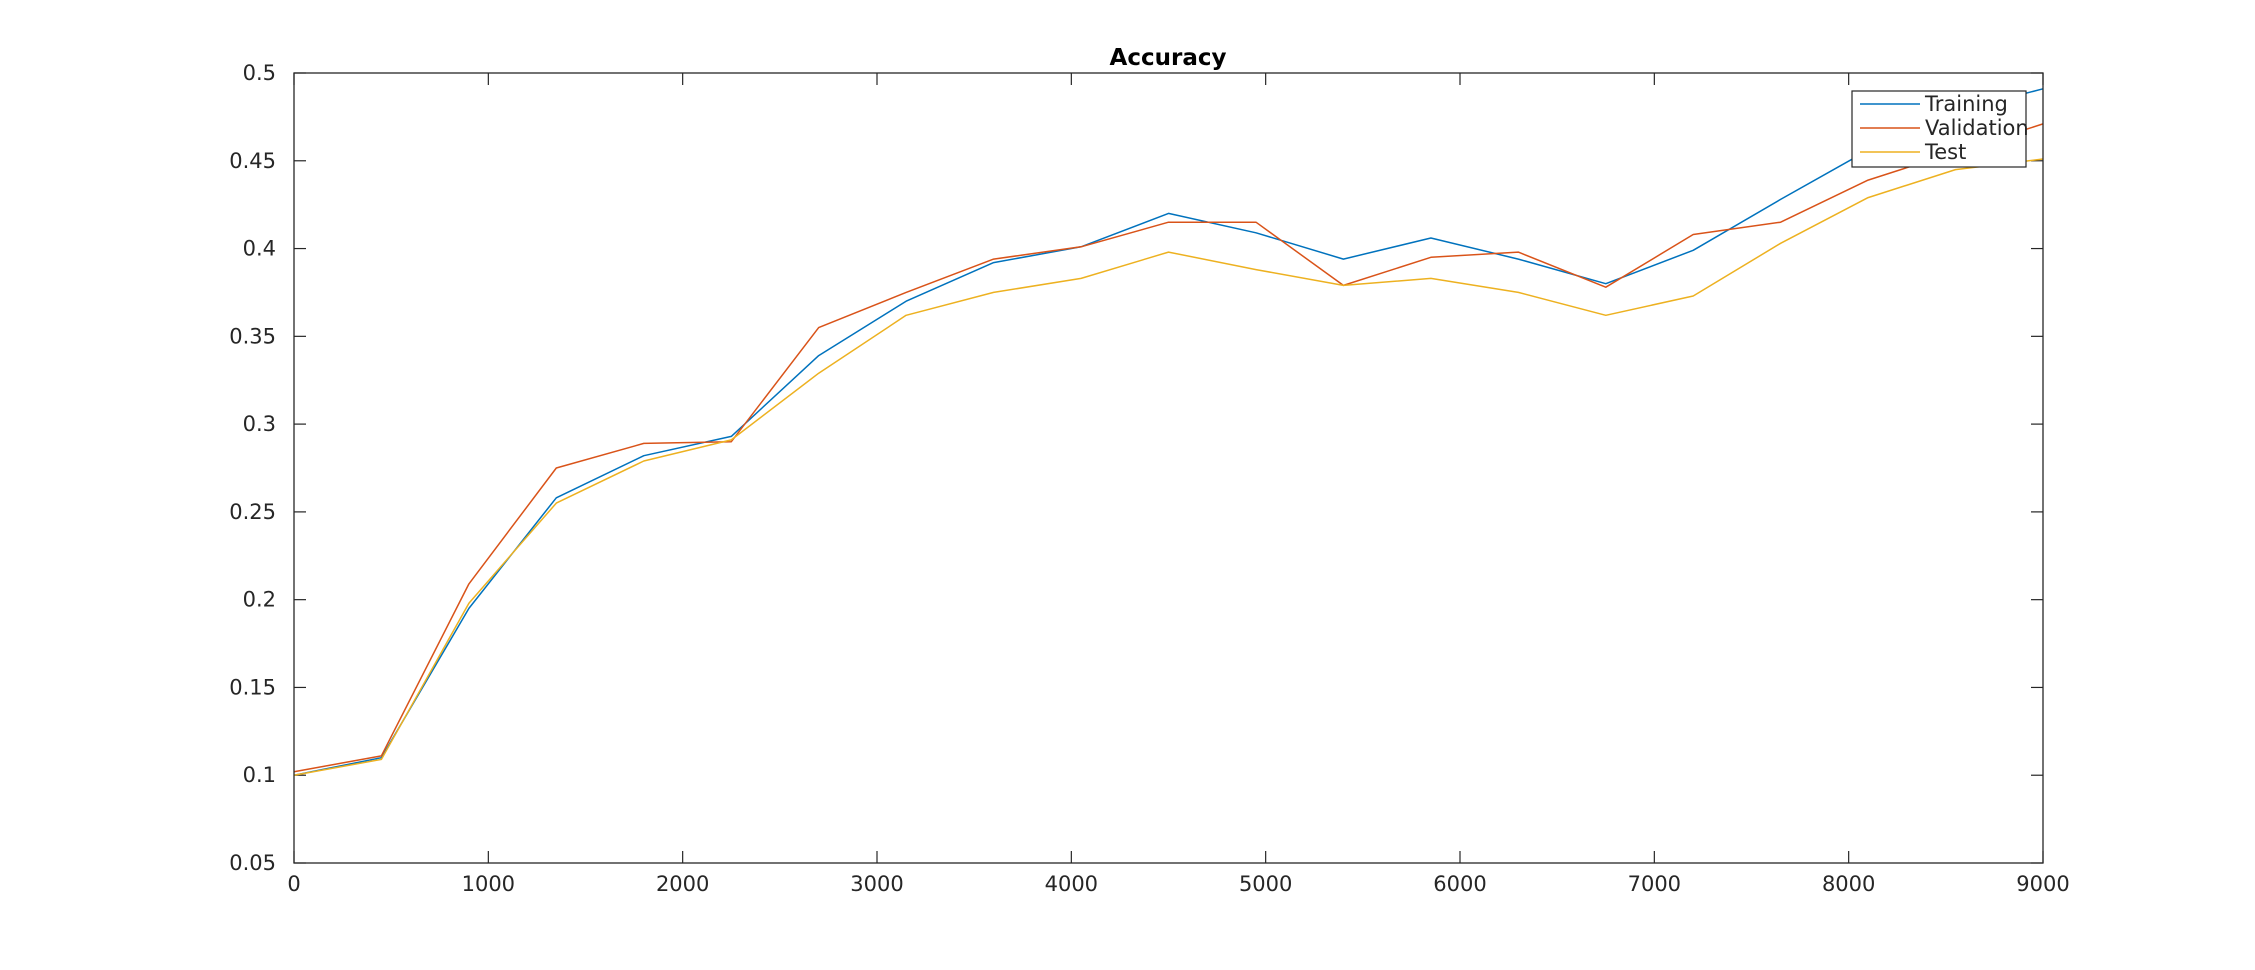  Describe the element at coordinates (1654, 884) in the screenshot. I see `x-tick-label: 7000` at that location.